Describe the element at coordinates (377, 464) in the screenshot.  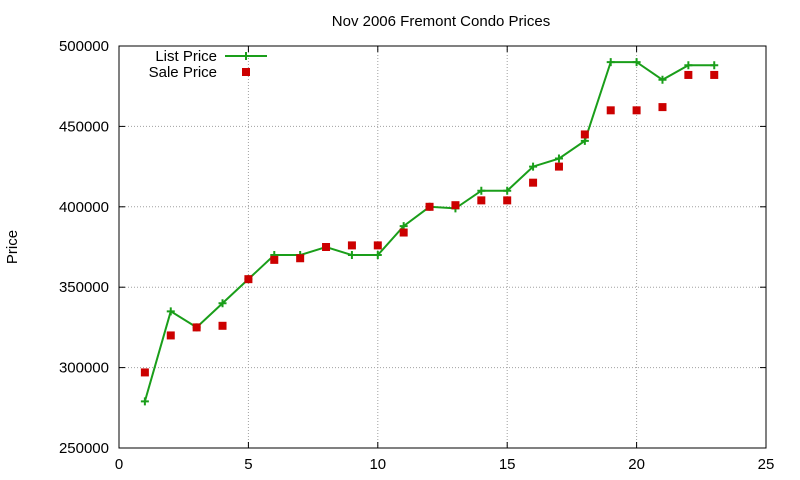
I see `x-tick-label: 10` at that location.